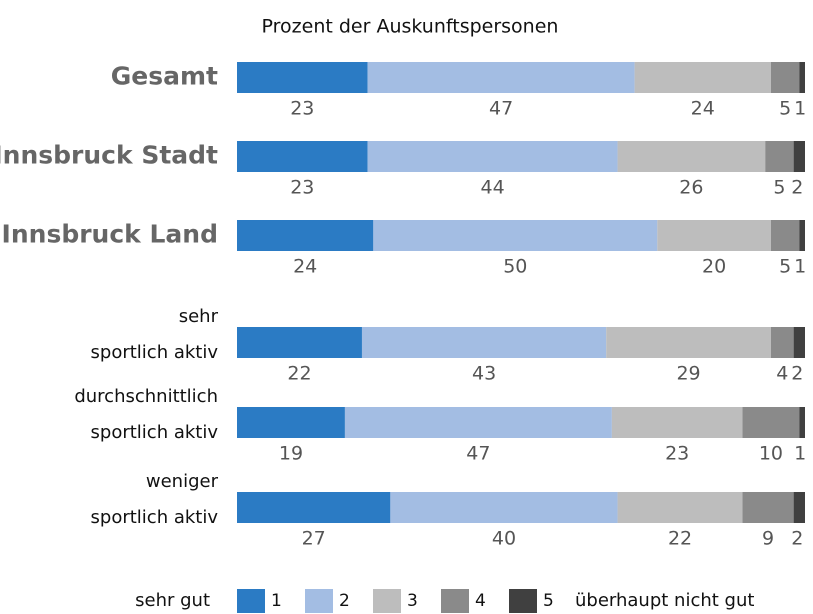 The height and width of the screenshot is (614, 813). I want to click on value-label: 43, so click(484, 374).